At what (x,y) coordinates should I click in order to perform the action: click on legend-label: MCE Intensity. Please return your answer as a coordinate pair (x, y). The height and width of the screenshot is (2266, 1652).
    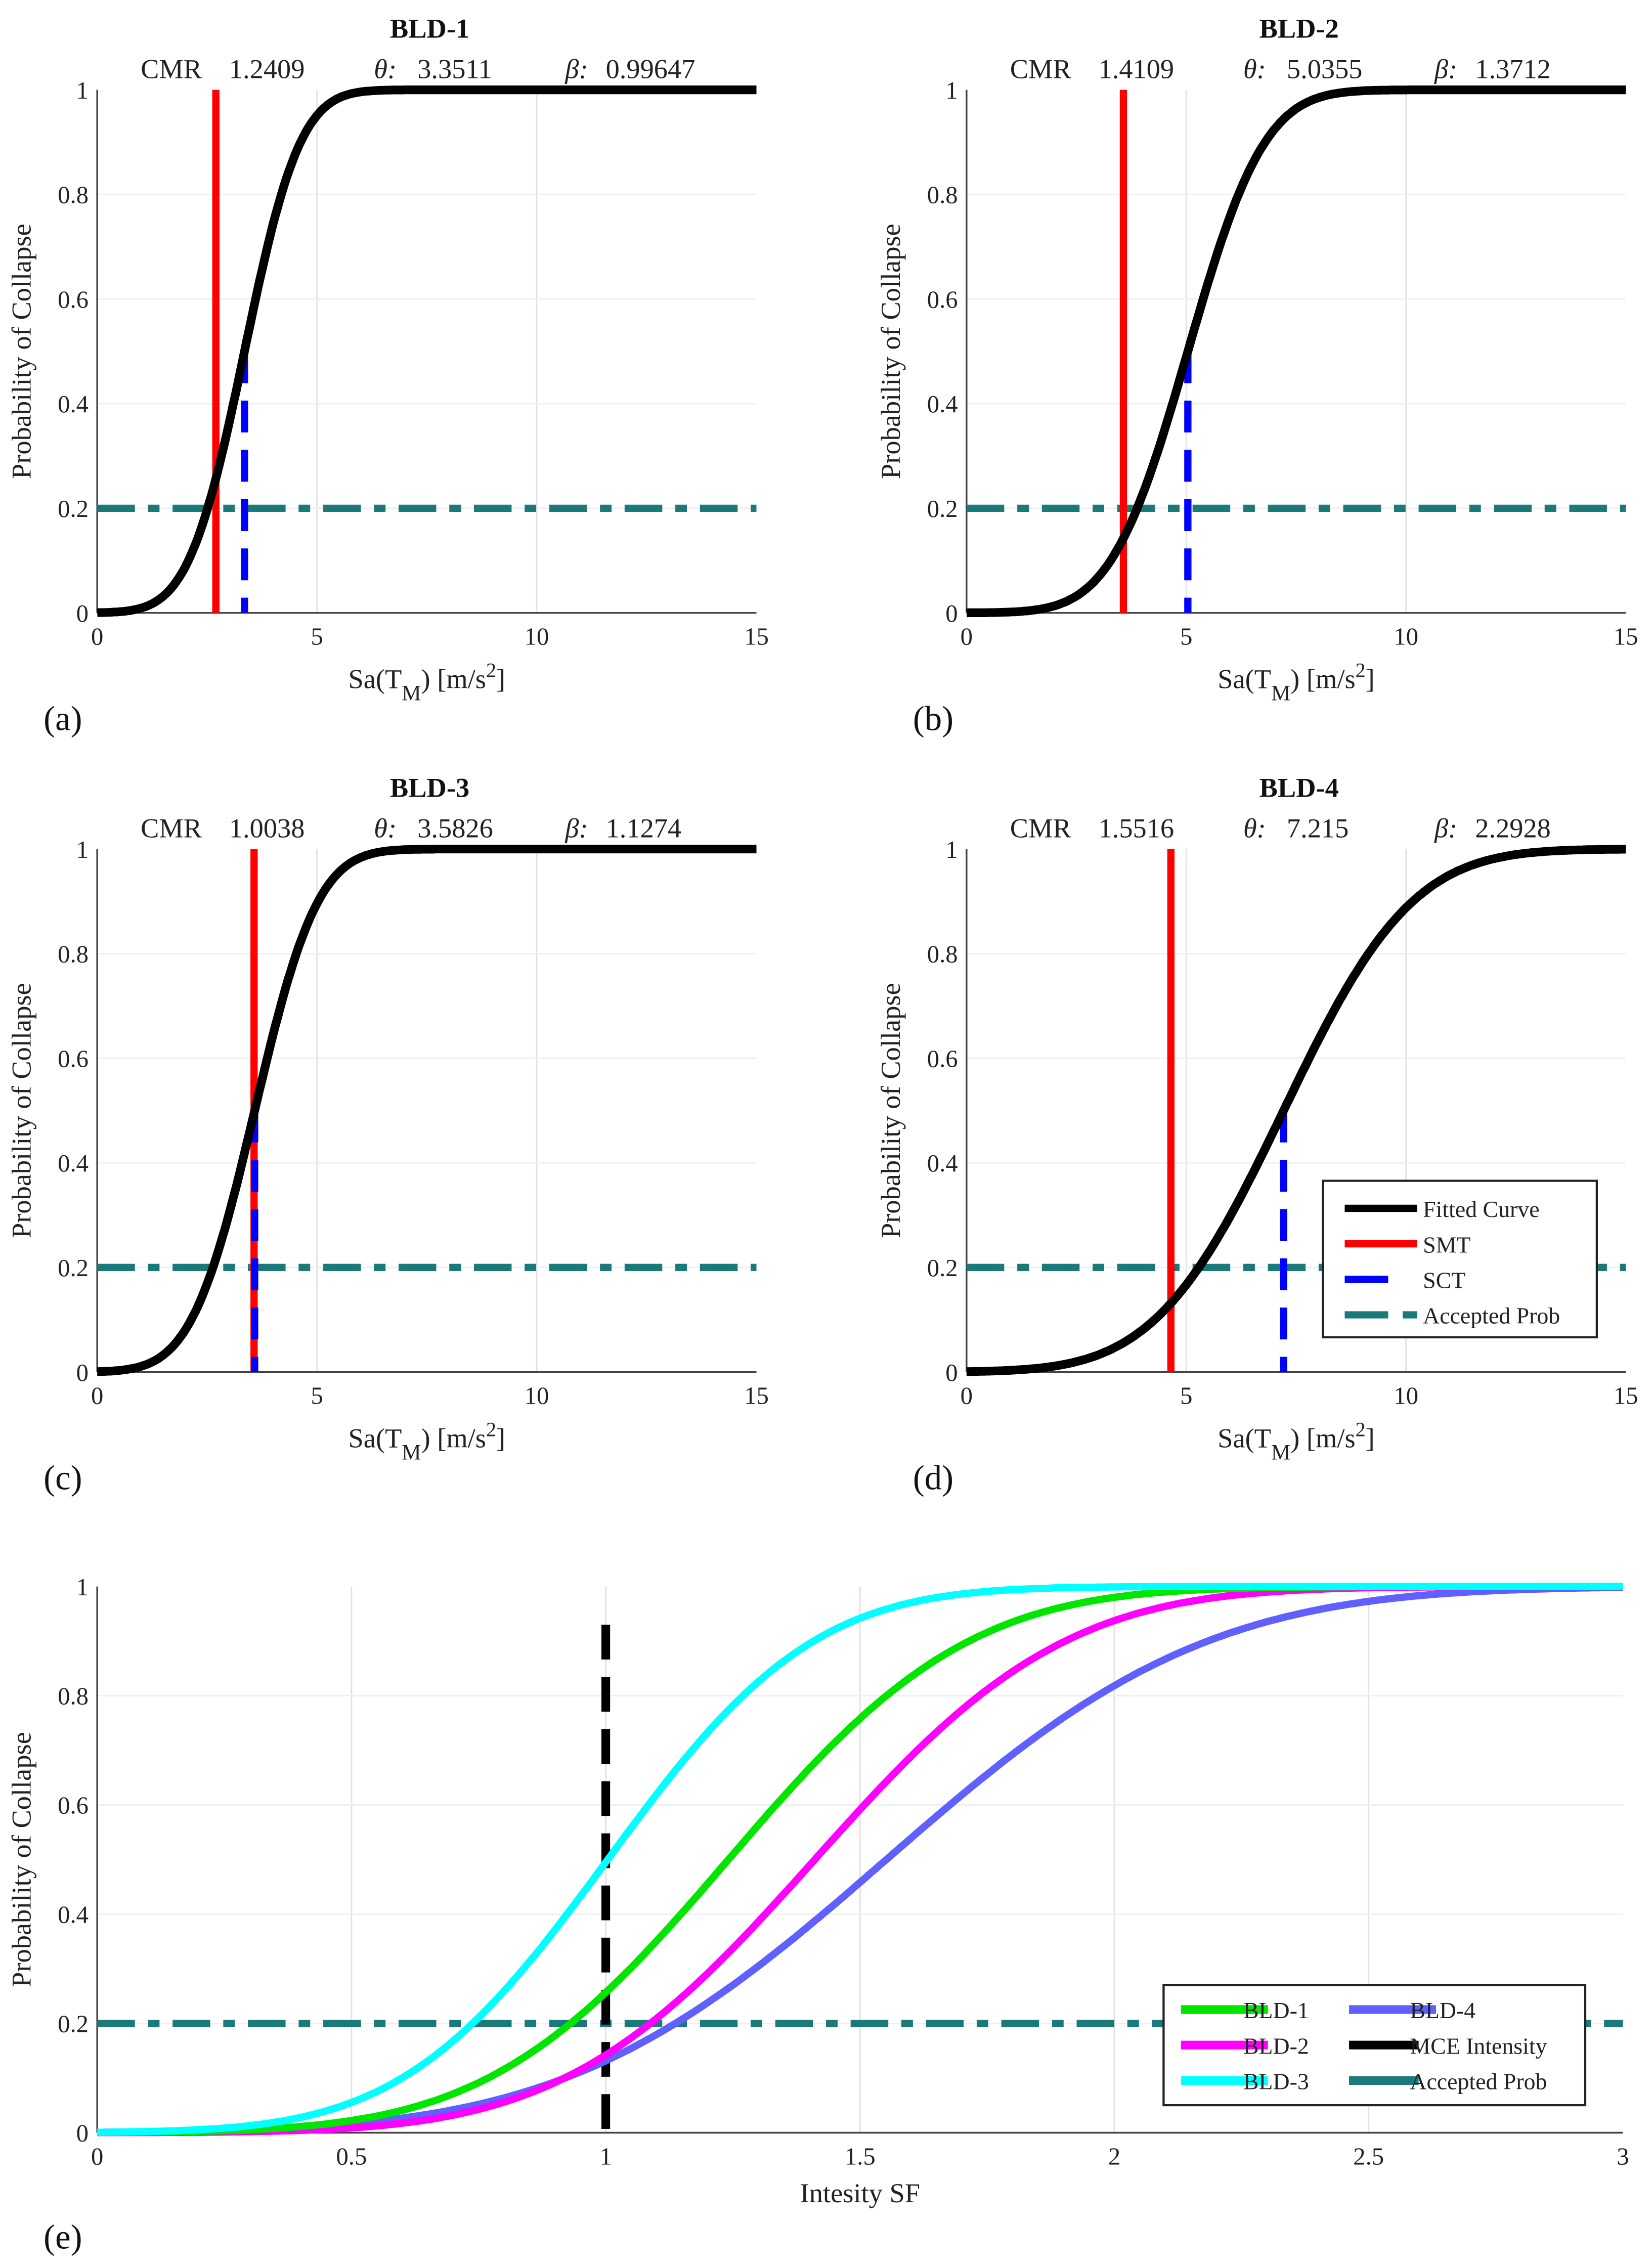
    Looking at the image, I should click on (1478, 2046).